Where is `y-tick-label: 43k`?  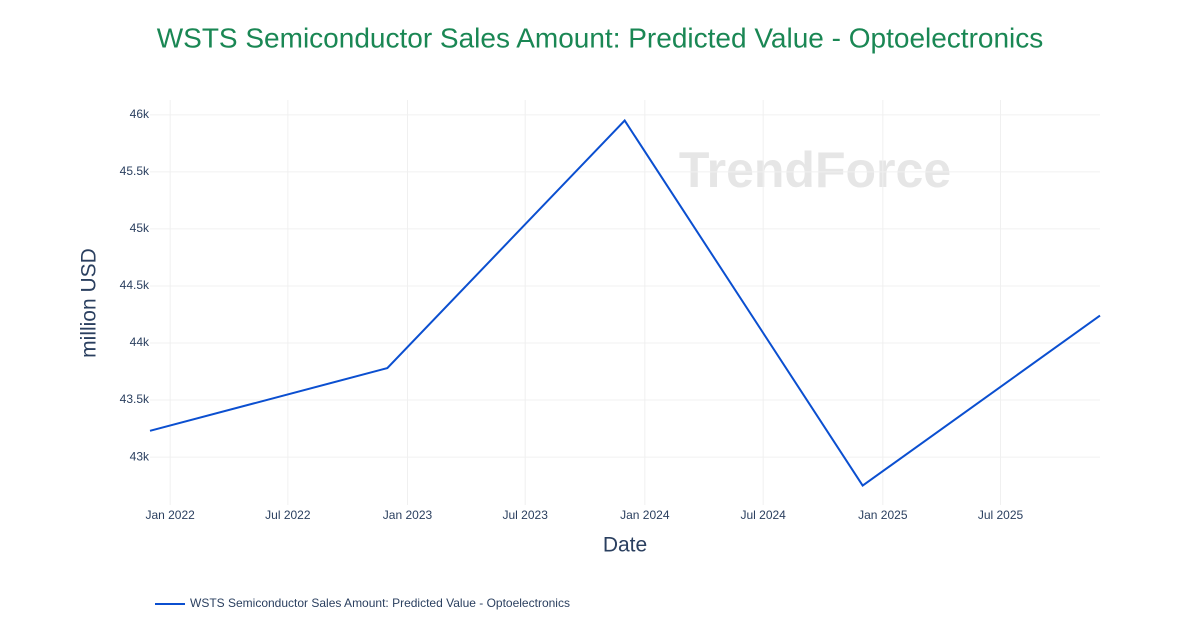 y-tick-label: 43k is located at coordinates (140, 456).